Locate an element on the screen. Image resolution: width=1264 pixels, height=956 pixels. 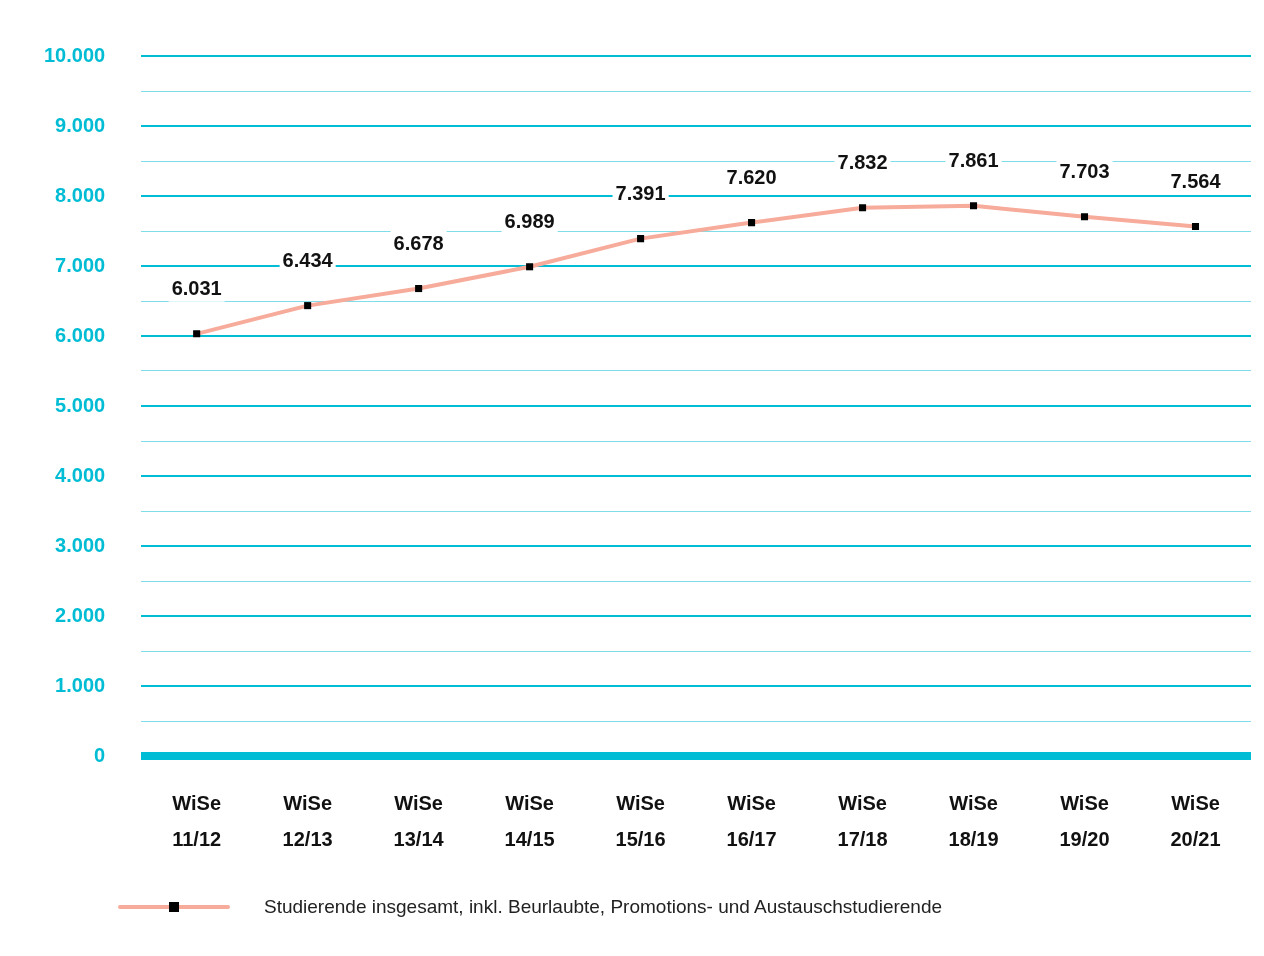
y-tick-label: 8.000 is located at coordinates (80, 194).